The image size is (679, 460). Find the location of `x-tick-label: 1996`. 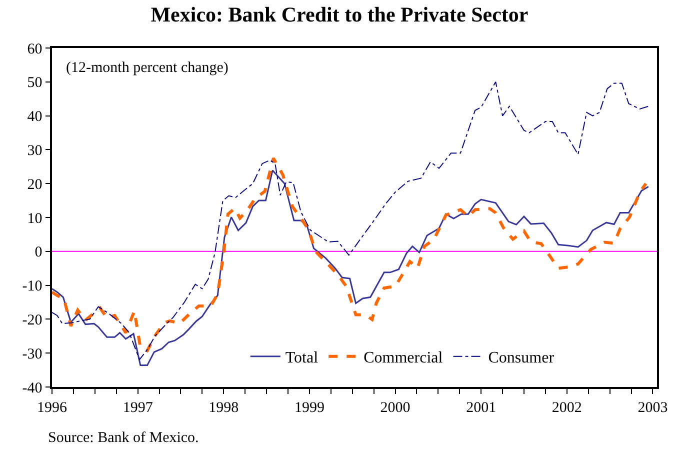

x-tick-label: 1996 is located at coordinates (52, 408).